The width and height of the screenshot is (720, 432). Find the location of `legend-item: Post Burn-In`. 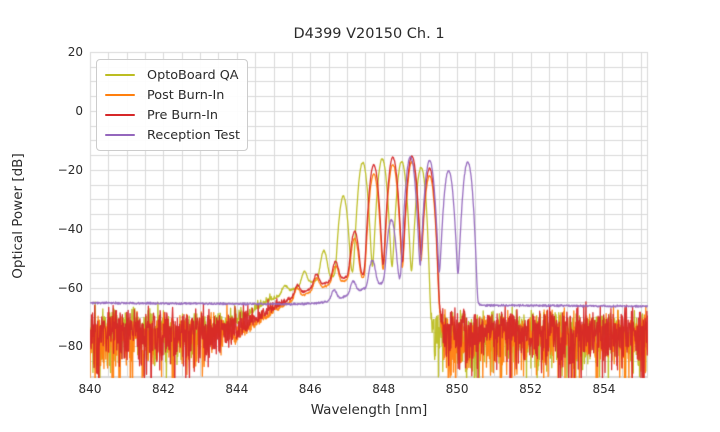

legend-item: Post Burn-In is located at coordinates (172, 95).